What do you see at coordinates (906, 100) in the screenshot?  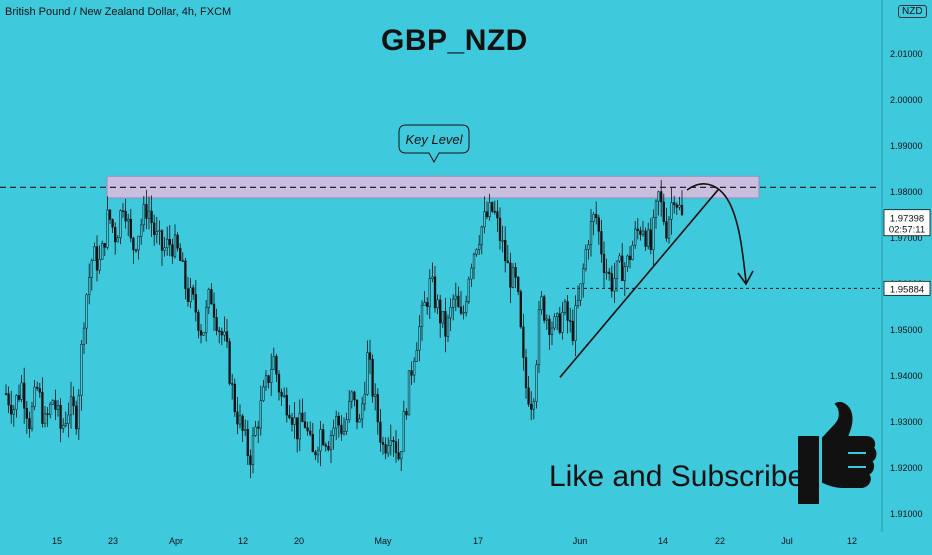 I see `y-tick-label: 2.00000` at bounding box center [906, 100].